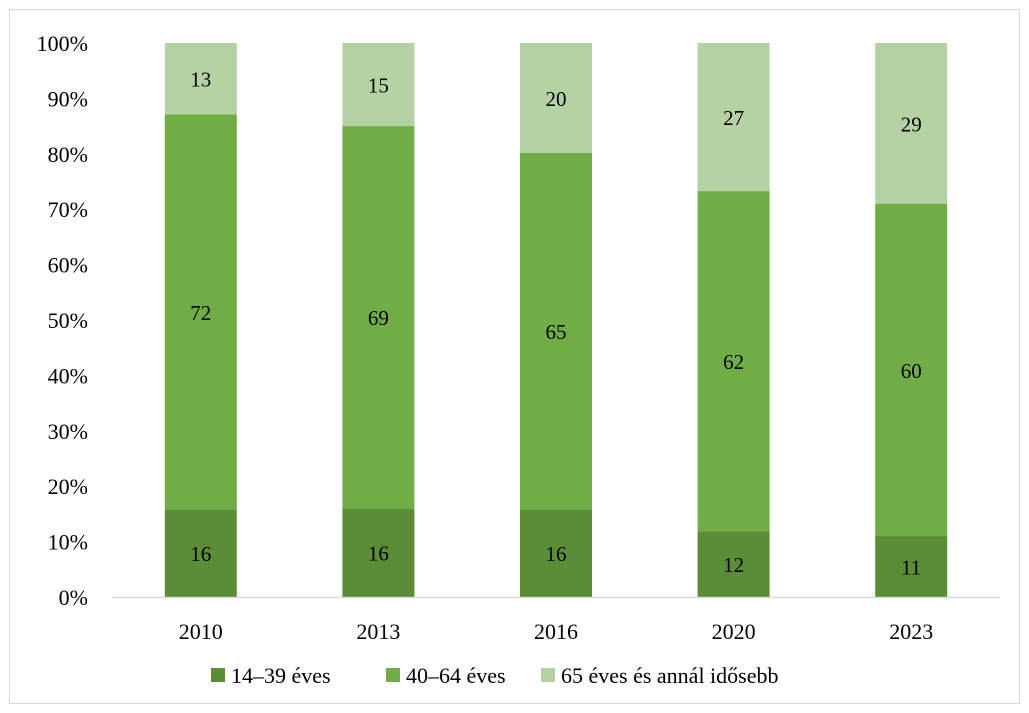 This screenshot has height=713, width=1029. I want to click on x-tick-label: 2013, so click(378, 631).